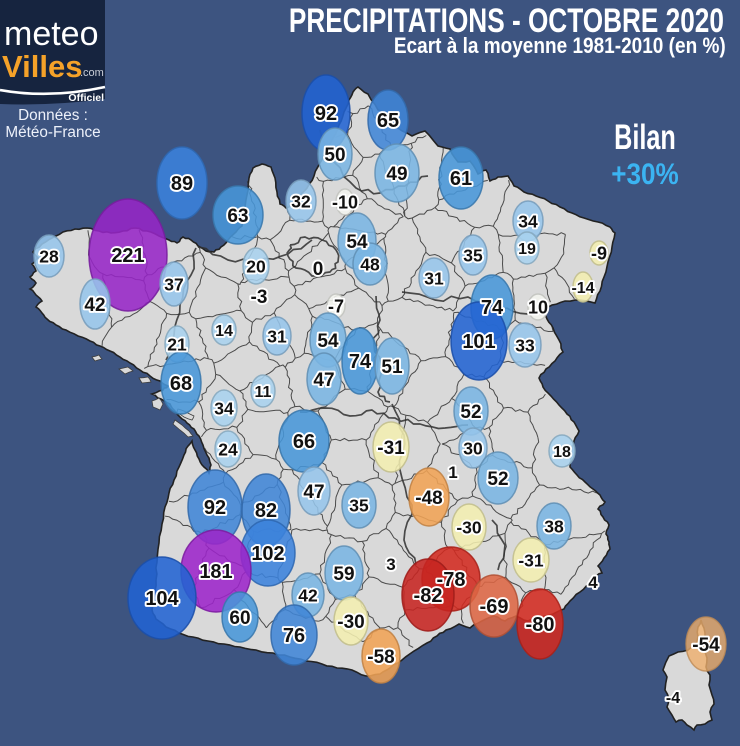 The height and width of the screenshot is (746, 740). I want to click on svg-text: 60, so click(239, 618).